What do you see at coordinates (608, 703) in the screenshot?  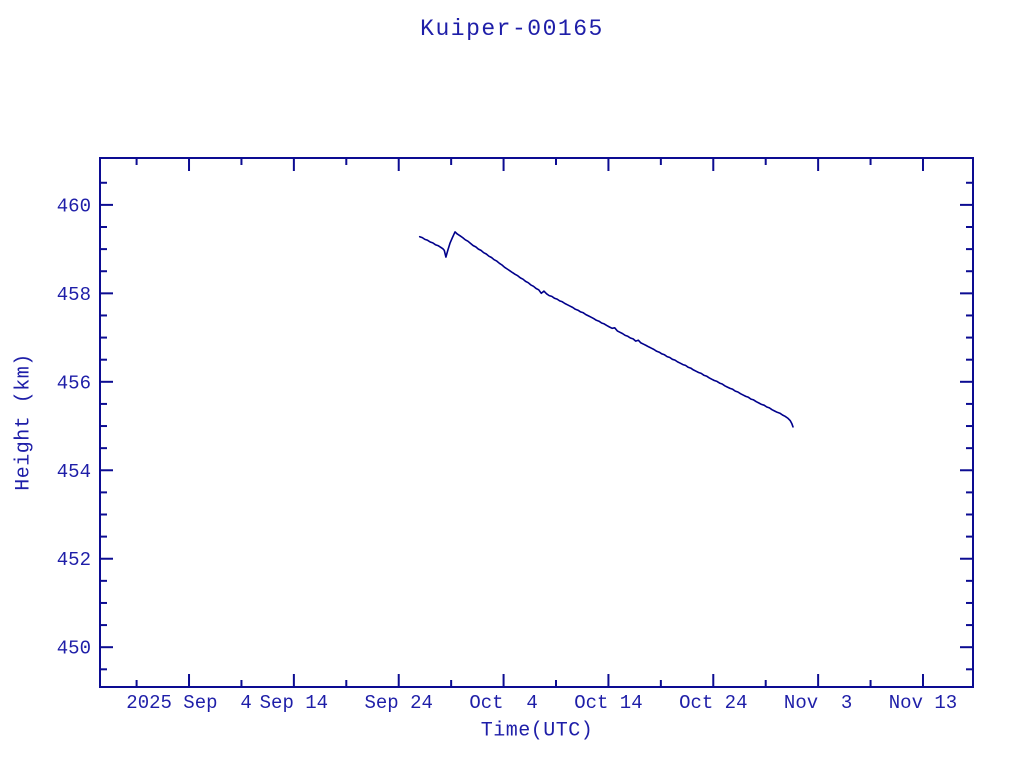 I see `x-tick-label: Oct 14` at bounding box center [608, 703].